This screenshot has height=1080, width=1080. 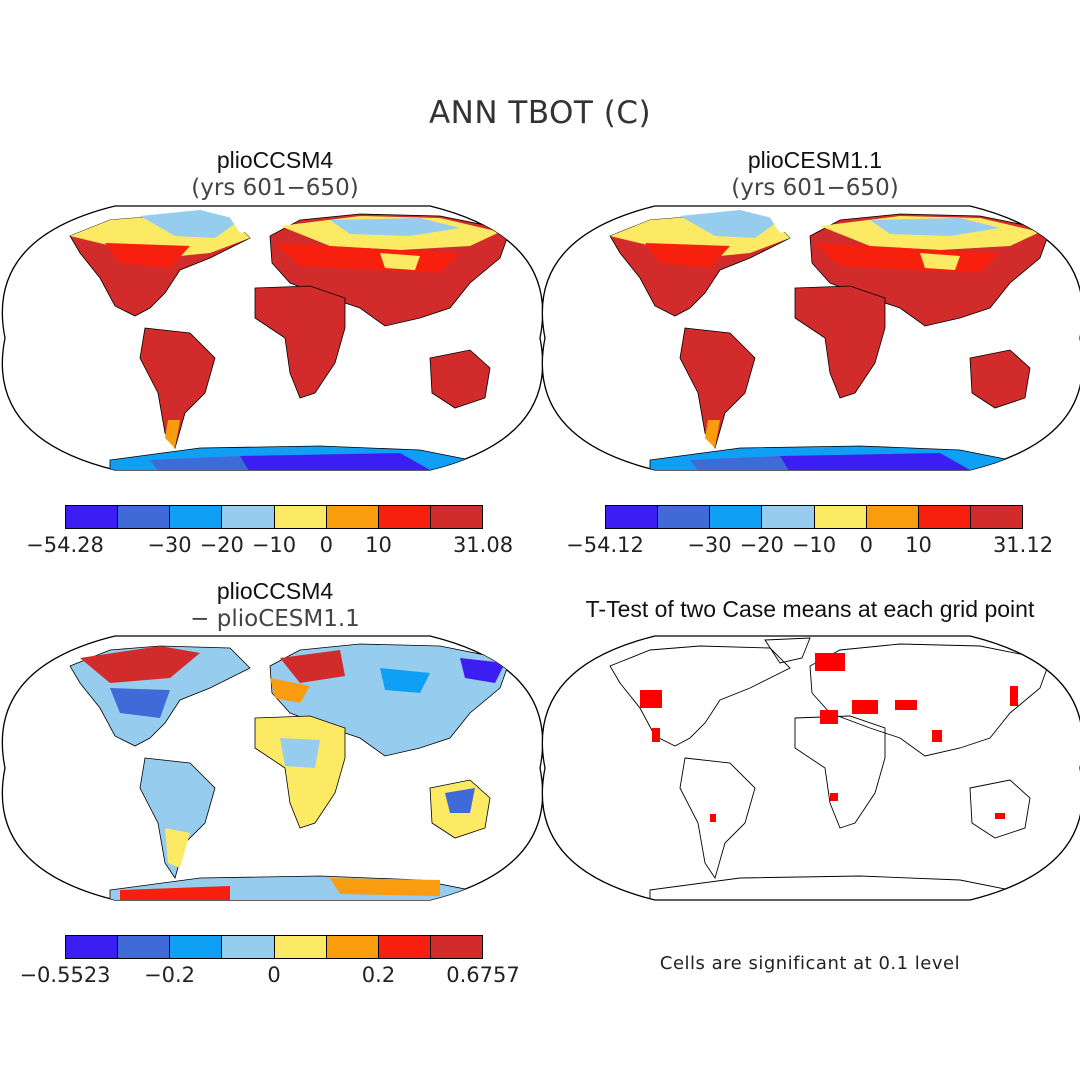 I want to click on colorbar-labels-panel-2: −54.12 −30 −20 −10 0 10 31.12, so click(x=809, y=546).